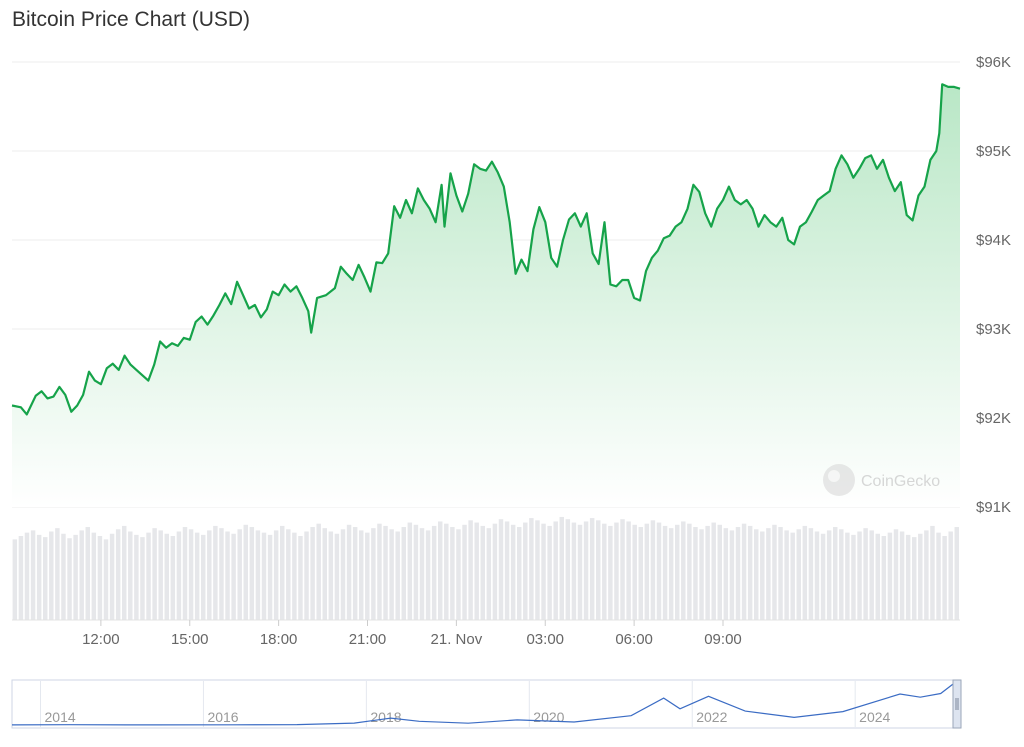  I want to click on navigator-year-label: 2016, so click(222, 717).